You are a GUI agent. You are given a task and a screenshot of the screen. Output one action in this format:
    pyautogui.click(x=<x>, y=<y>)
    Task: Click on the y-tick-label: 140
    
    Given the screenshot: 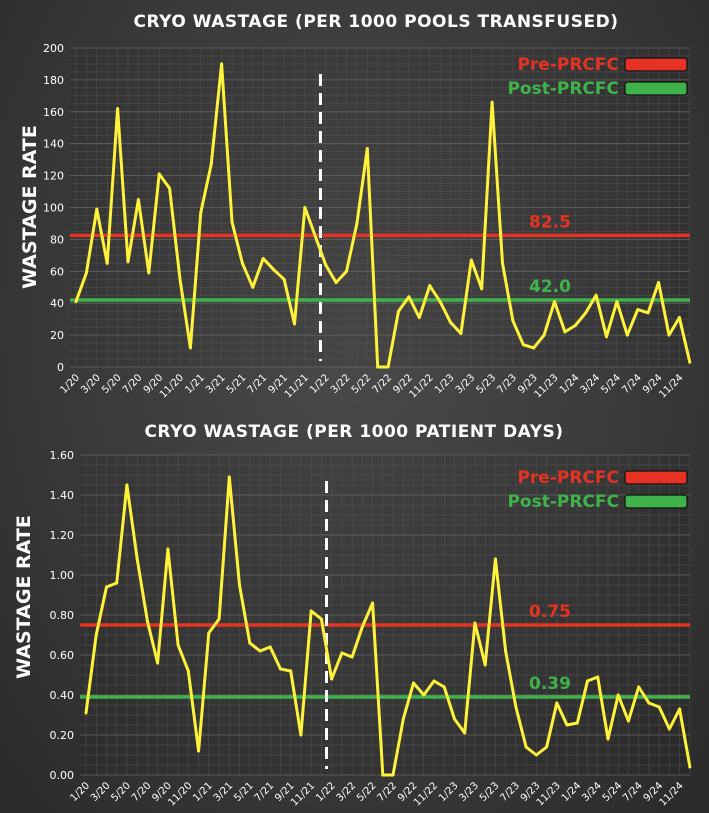 What is the action you would take?
    pyautogui.click(x=53, y=144)
    